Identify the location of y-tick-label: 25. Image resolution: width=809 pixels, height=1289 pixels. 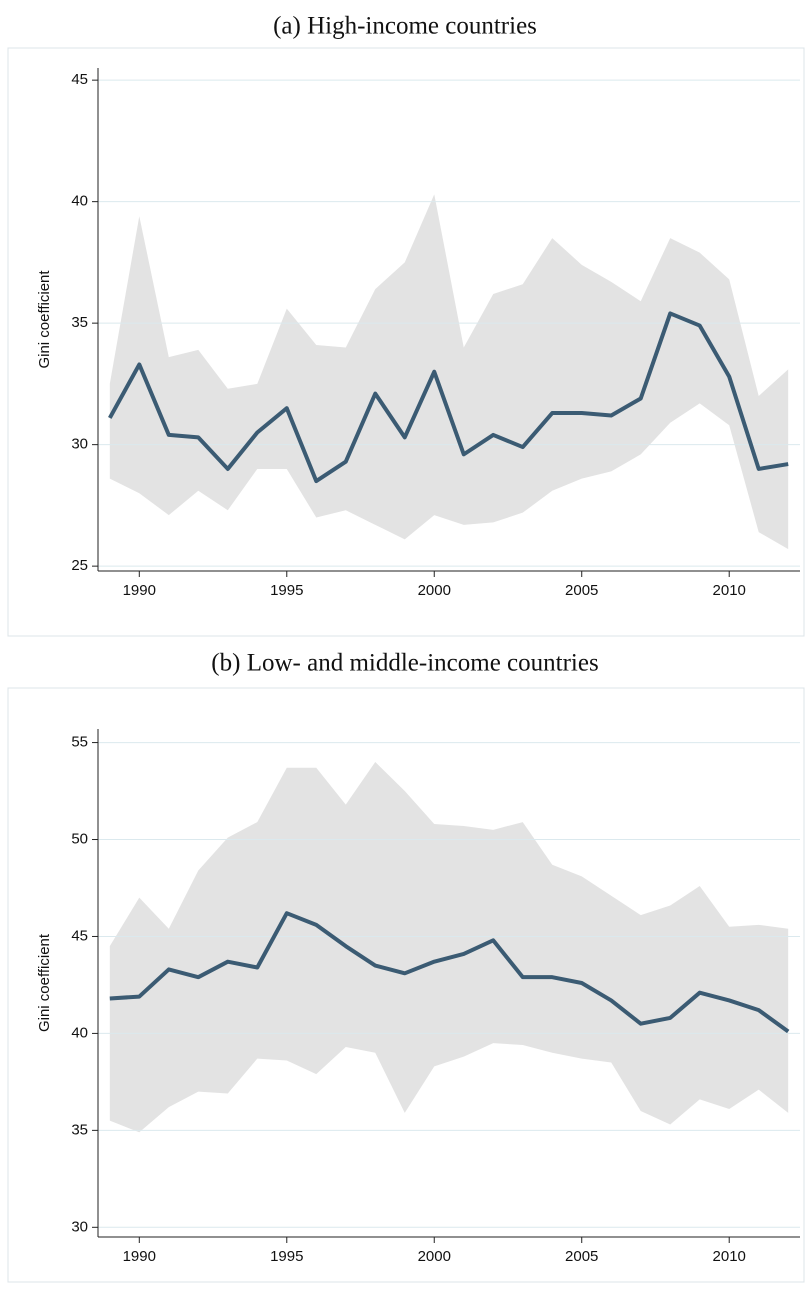
(79, 565).